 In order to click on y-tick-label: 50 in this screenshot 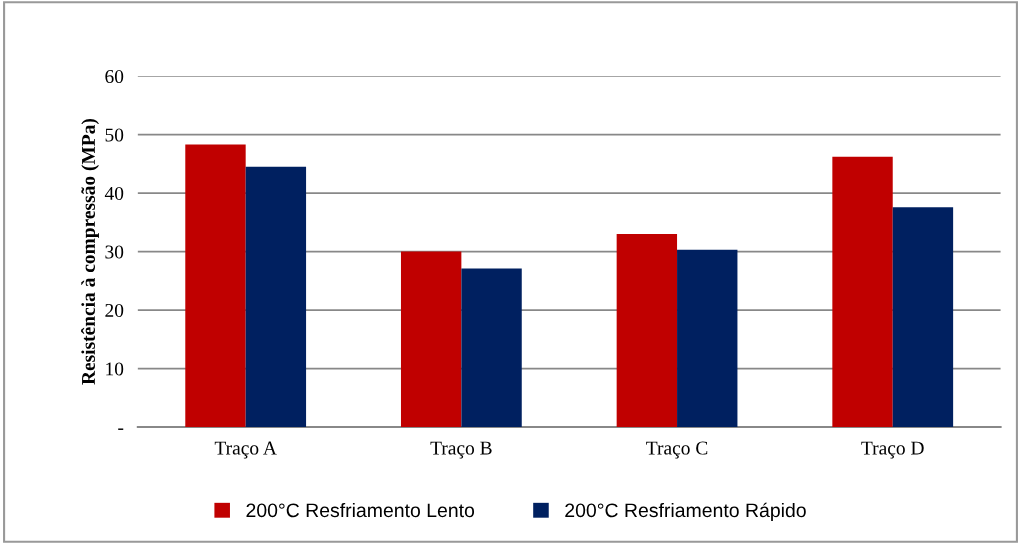, I will do `click(114, 135)`.